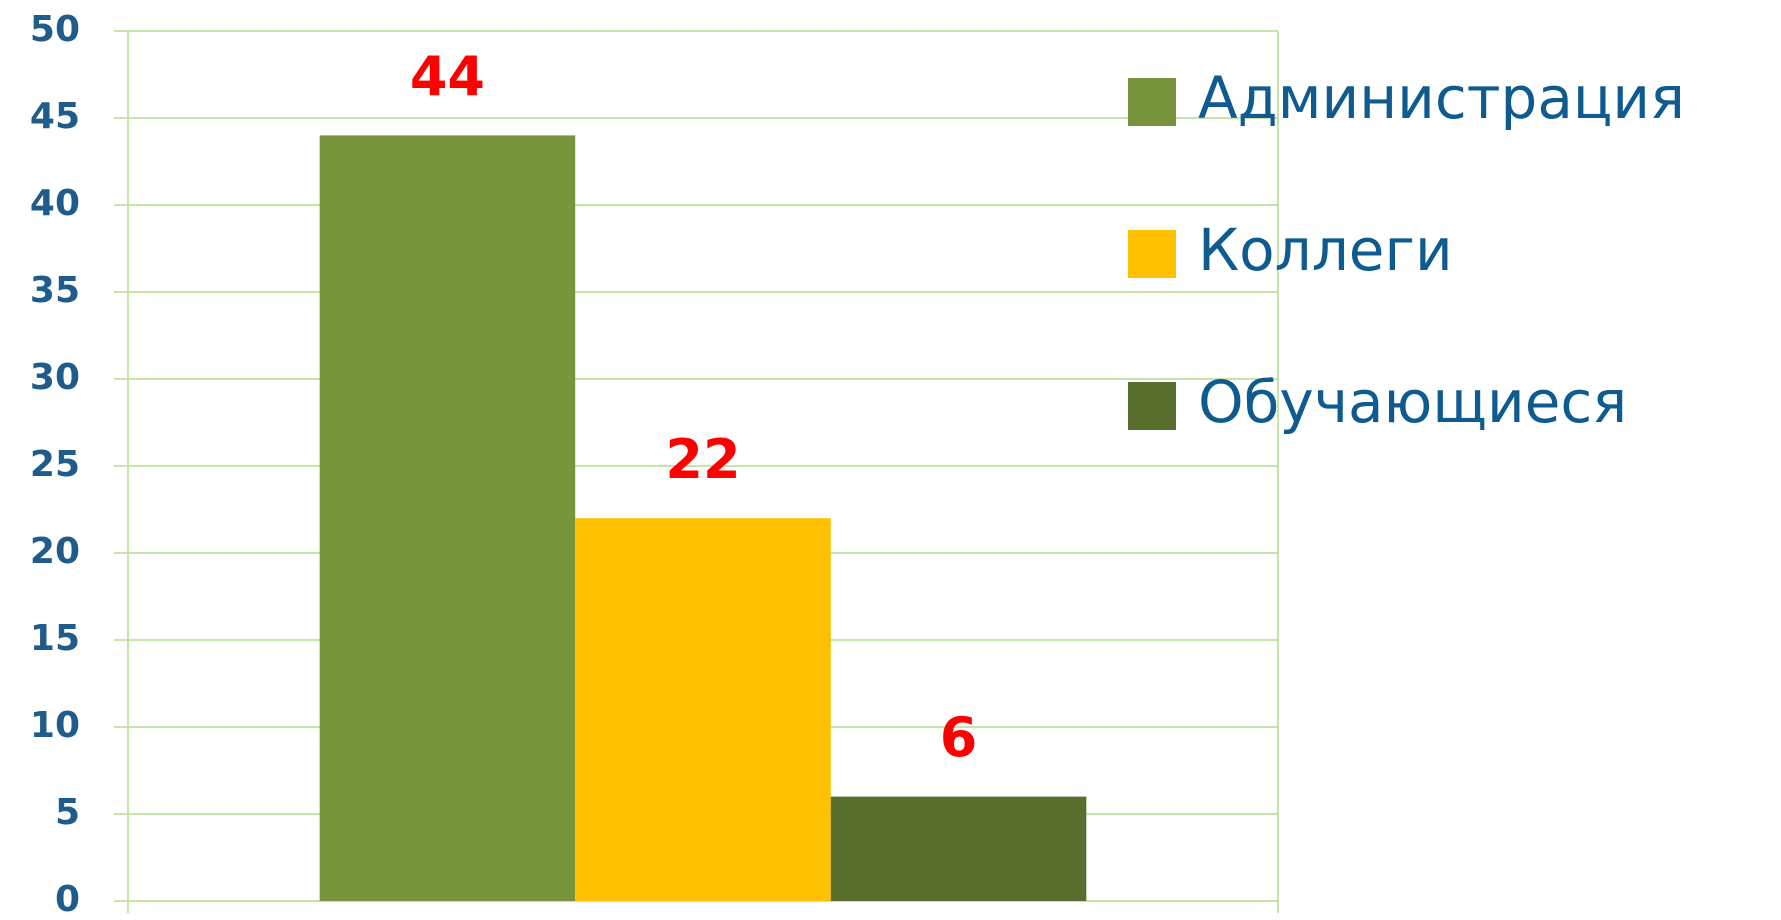  Describe the element at coordinates (447, 76) in the screenshot. I see `value-label: 44` at that location.